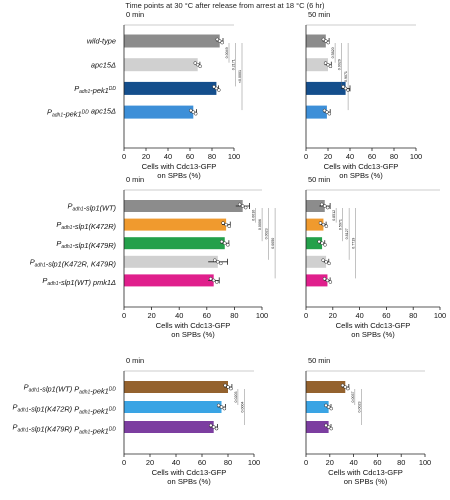 The width and height of the screenshot is (450, 500). I want to click on panel-b-50min-xlabel: Cells with Cdc13-GFP on SPBs (%), so click(373, 330).